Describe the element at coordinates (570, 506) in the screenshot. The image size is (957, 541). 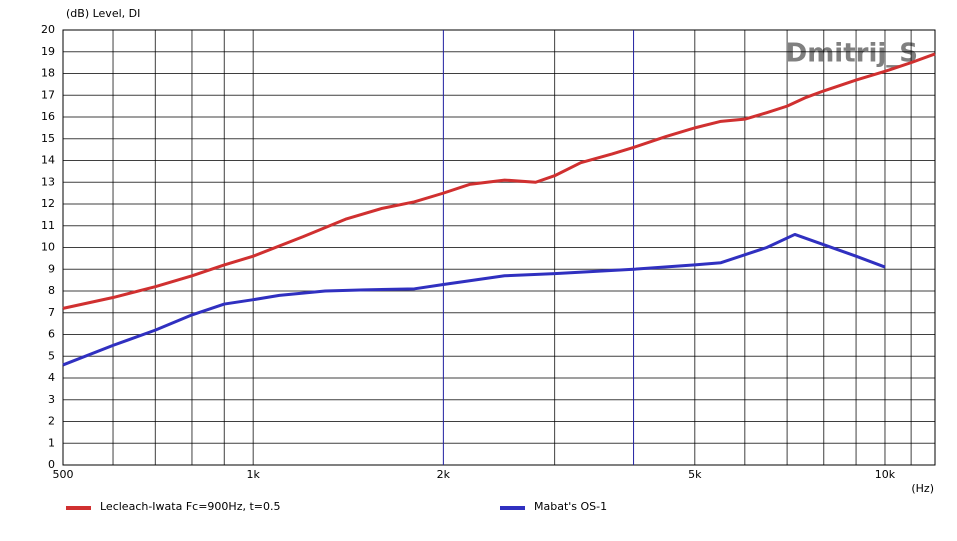
I see `legend-label: Mabat's OS-1` at that location.